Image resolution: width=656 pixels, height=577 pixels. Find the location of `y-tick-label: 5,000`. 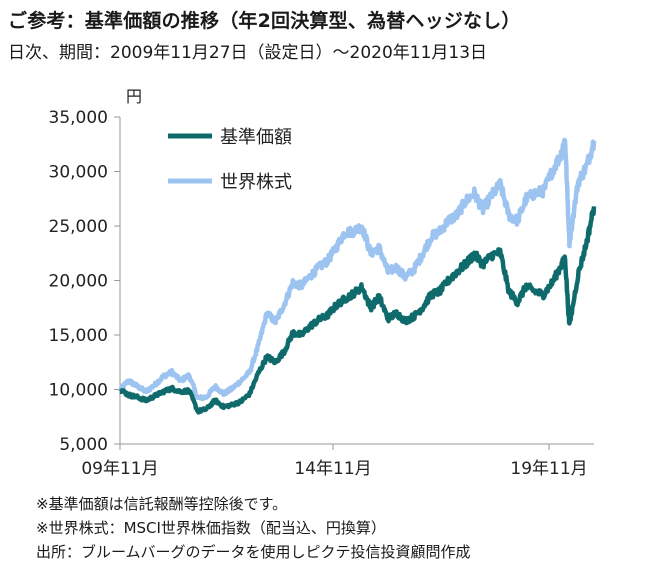

y-tick-label: 5,000 is located at coordinates (83, 445).